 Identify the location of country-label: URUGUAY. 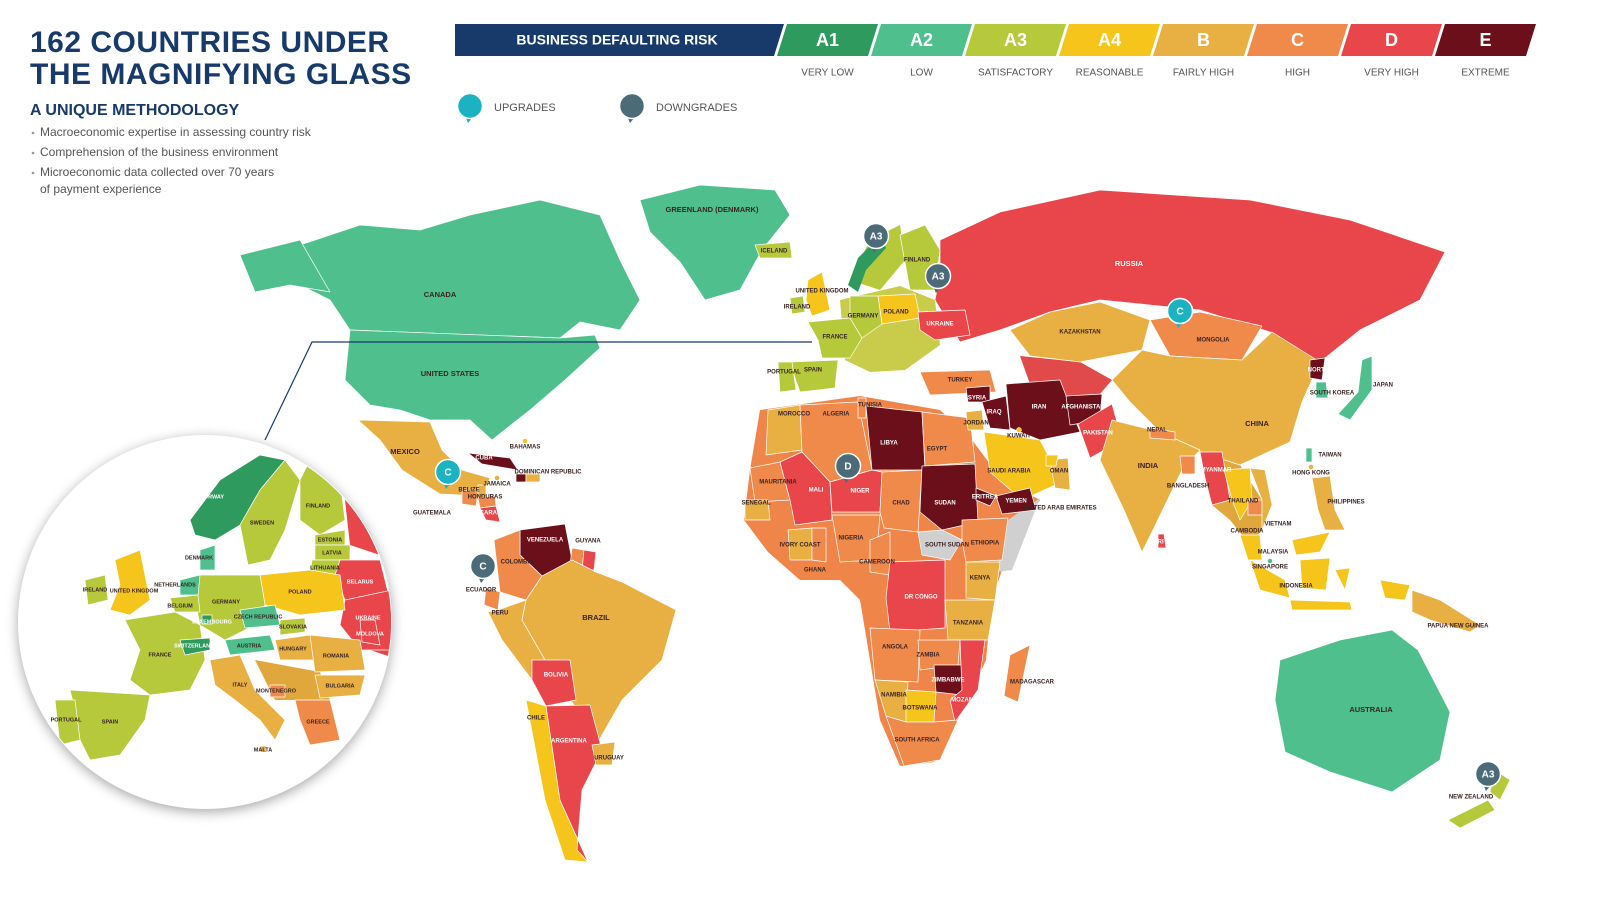
(609, 759).